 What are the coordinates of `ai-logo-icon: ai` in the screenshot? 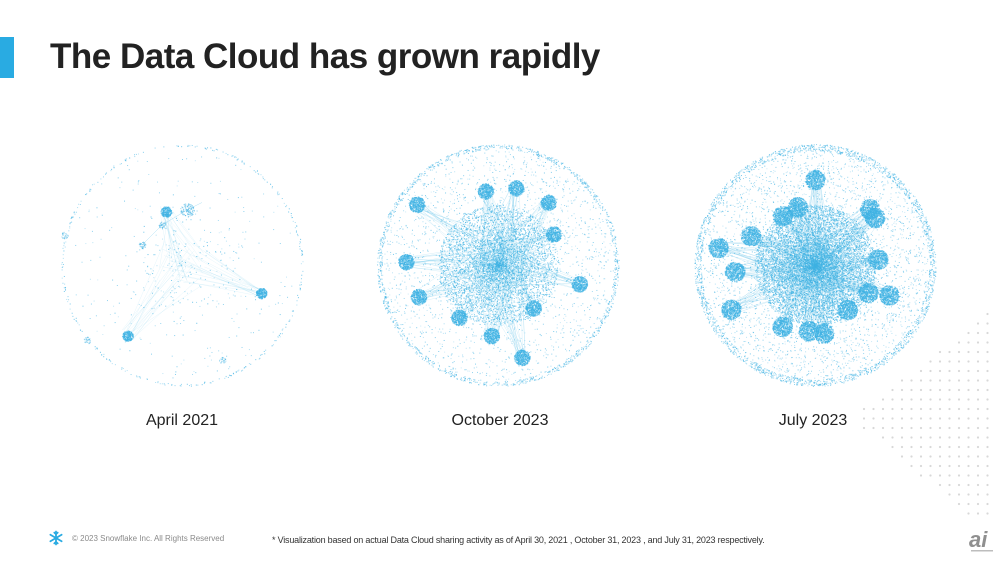 It's located at (981, 540).